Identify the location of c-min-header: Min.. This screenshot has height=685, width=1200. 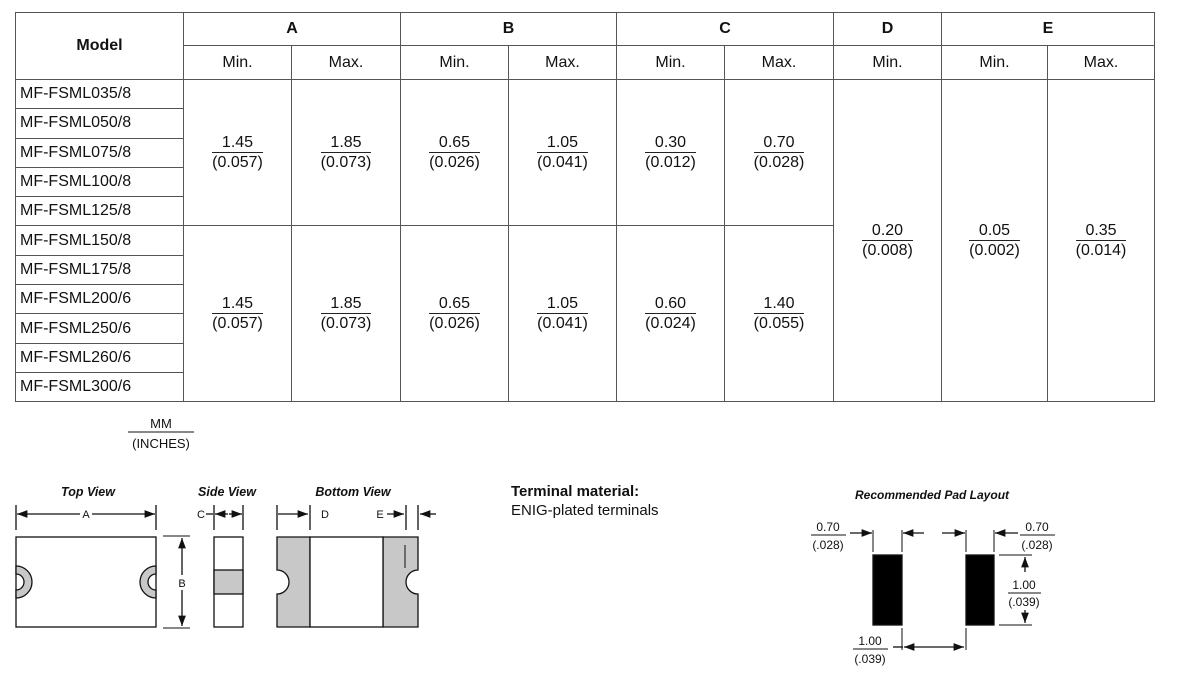
(670, 62).